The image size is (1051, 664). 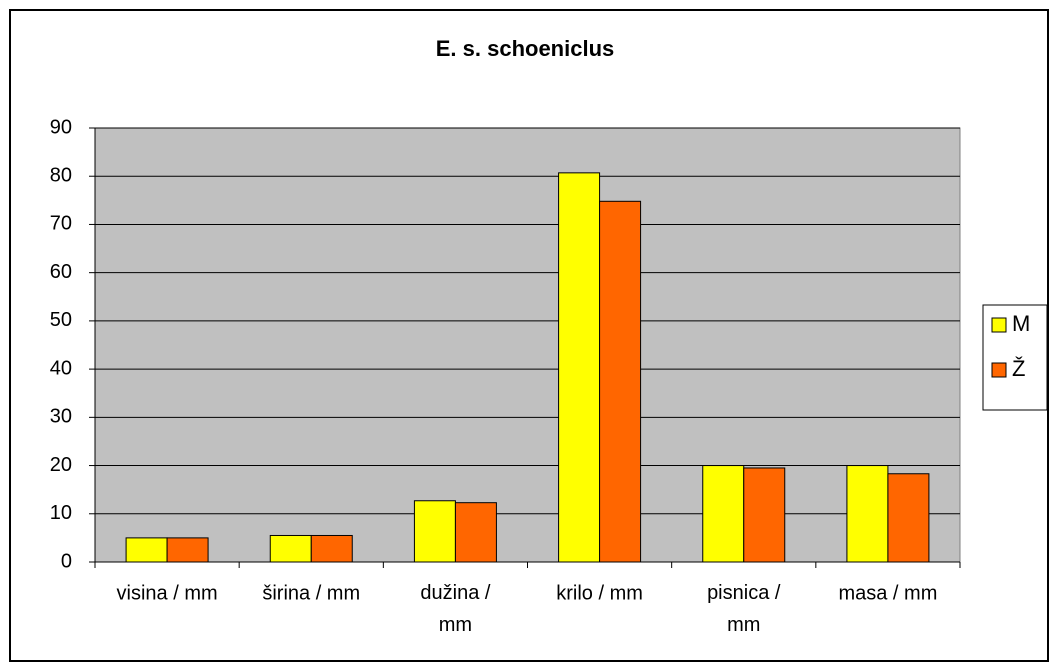 What do you see at coordinates (61, 513) in the screenshot?
I see `y-tick-label: 10` at bounding box center [61, 513].